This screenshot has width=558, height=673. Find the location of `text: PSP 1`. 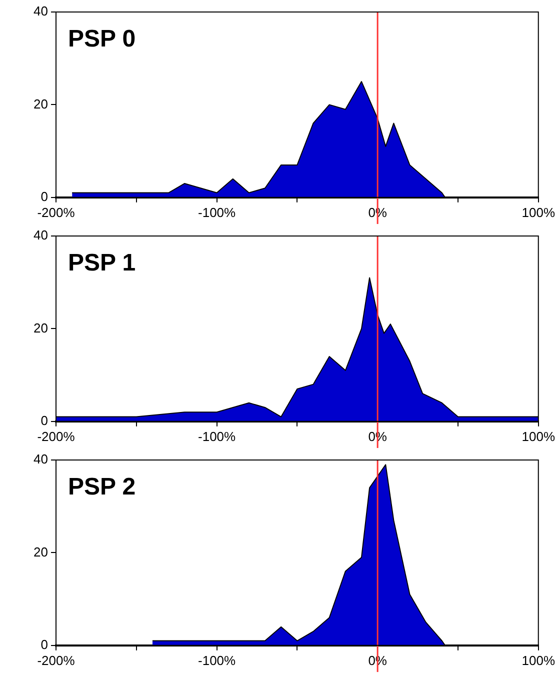

text: PSP 1 is located at coordinates (102, 263).